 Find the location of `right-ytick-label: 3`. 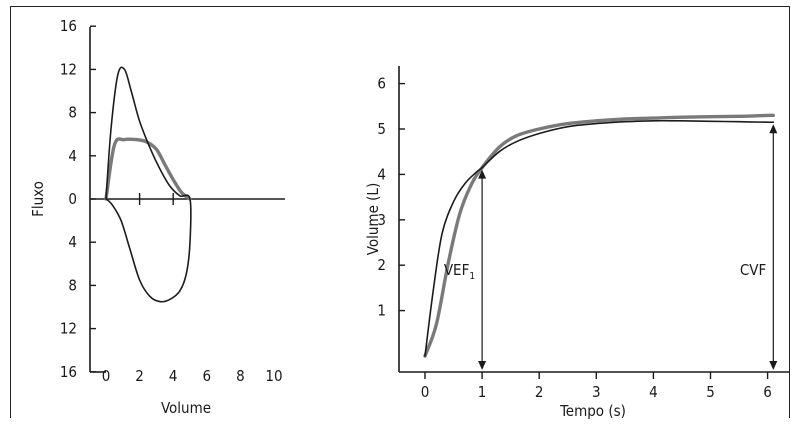

right-ytick-label: 3 is located at coordinates (381, 220).